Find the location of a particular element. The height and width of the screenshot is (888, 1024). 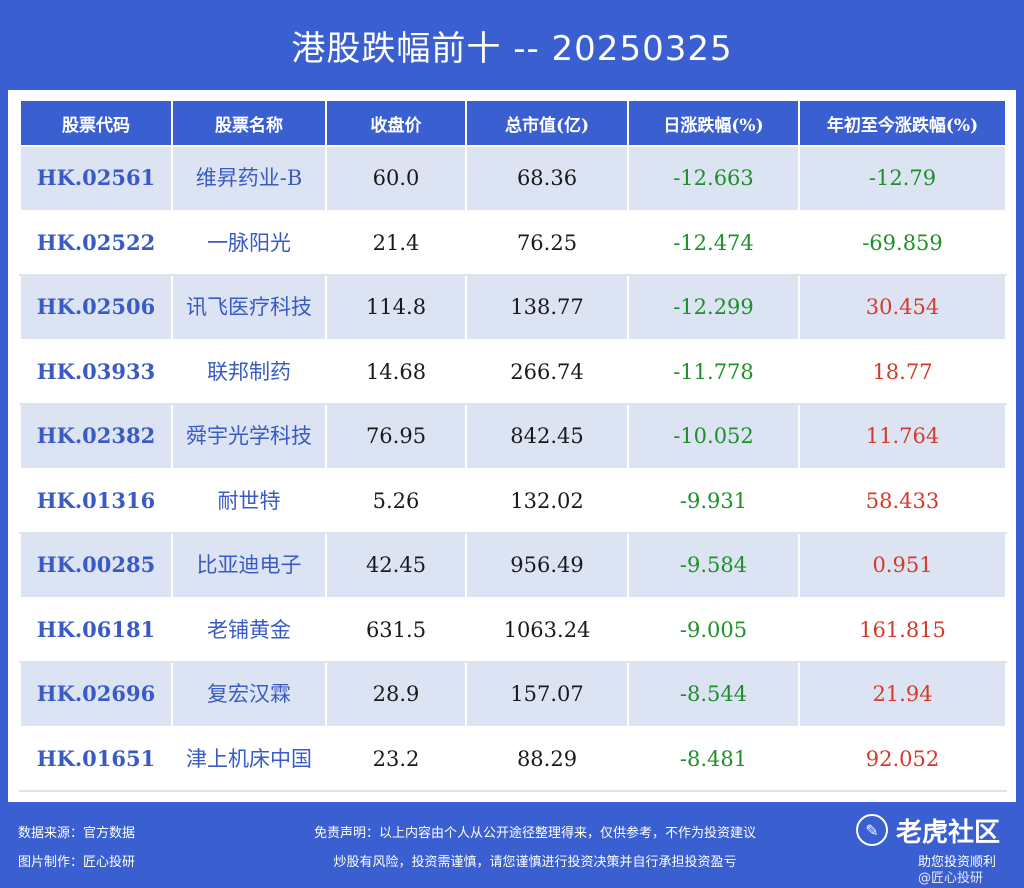

table-header-row: 股票代码 股票名称 收盘价 总市值(亿) 日涨跌幅(%) 年初至今涨跌幅(%) is located at coordinates (513, 123).